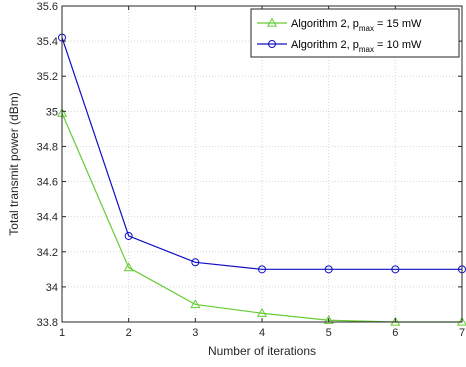  Describe the element at coordinates (47, 7) in the screenshot. I see `y-tick-label: 35.6` at that location.